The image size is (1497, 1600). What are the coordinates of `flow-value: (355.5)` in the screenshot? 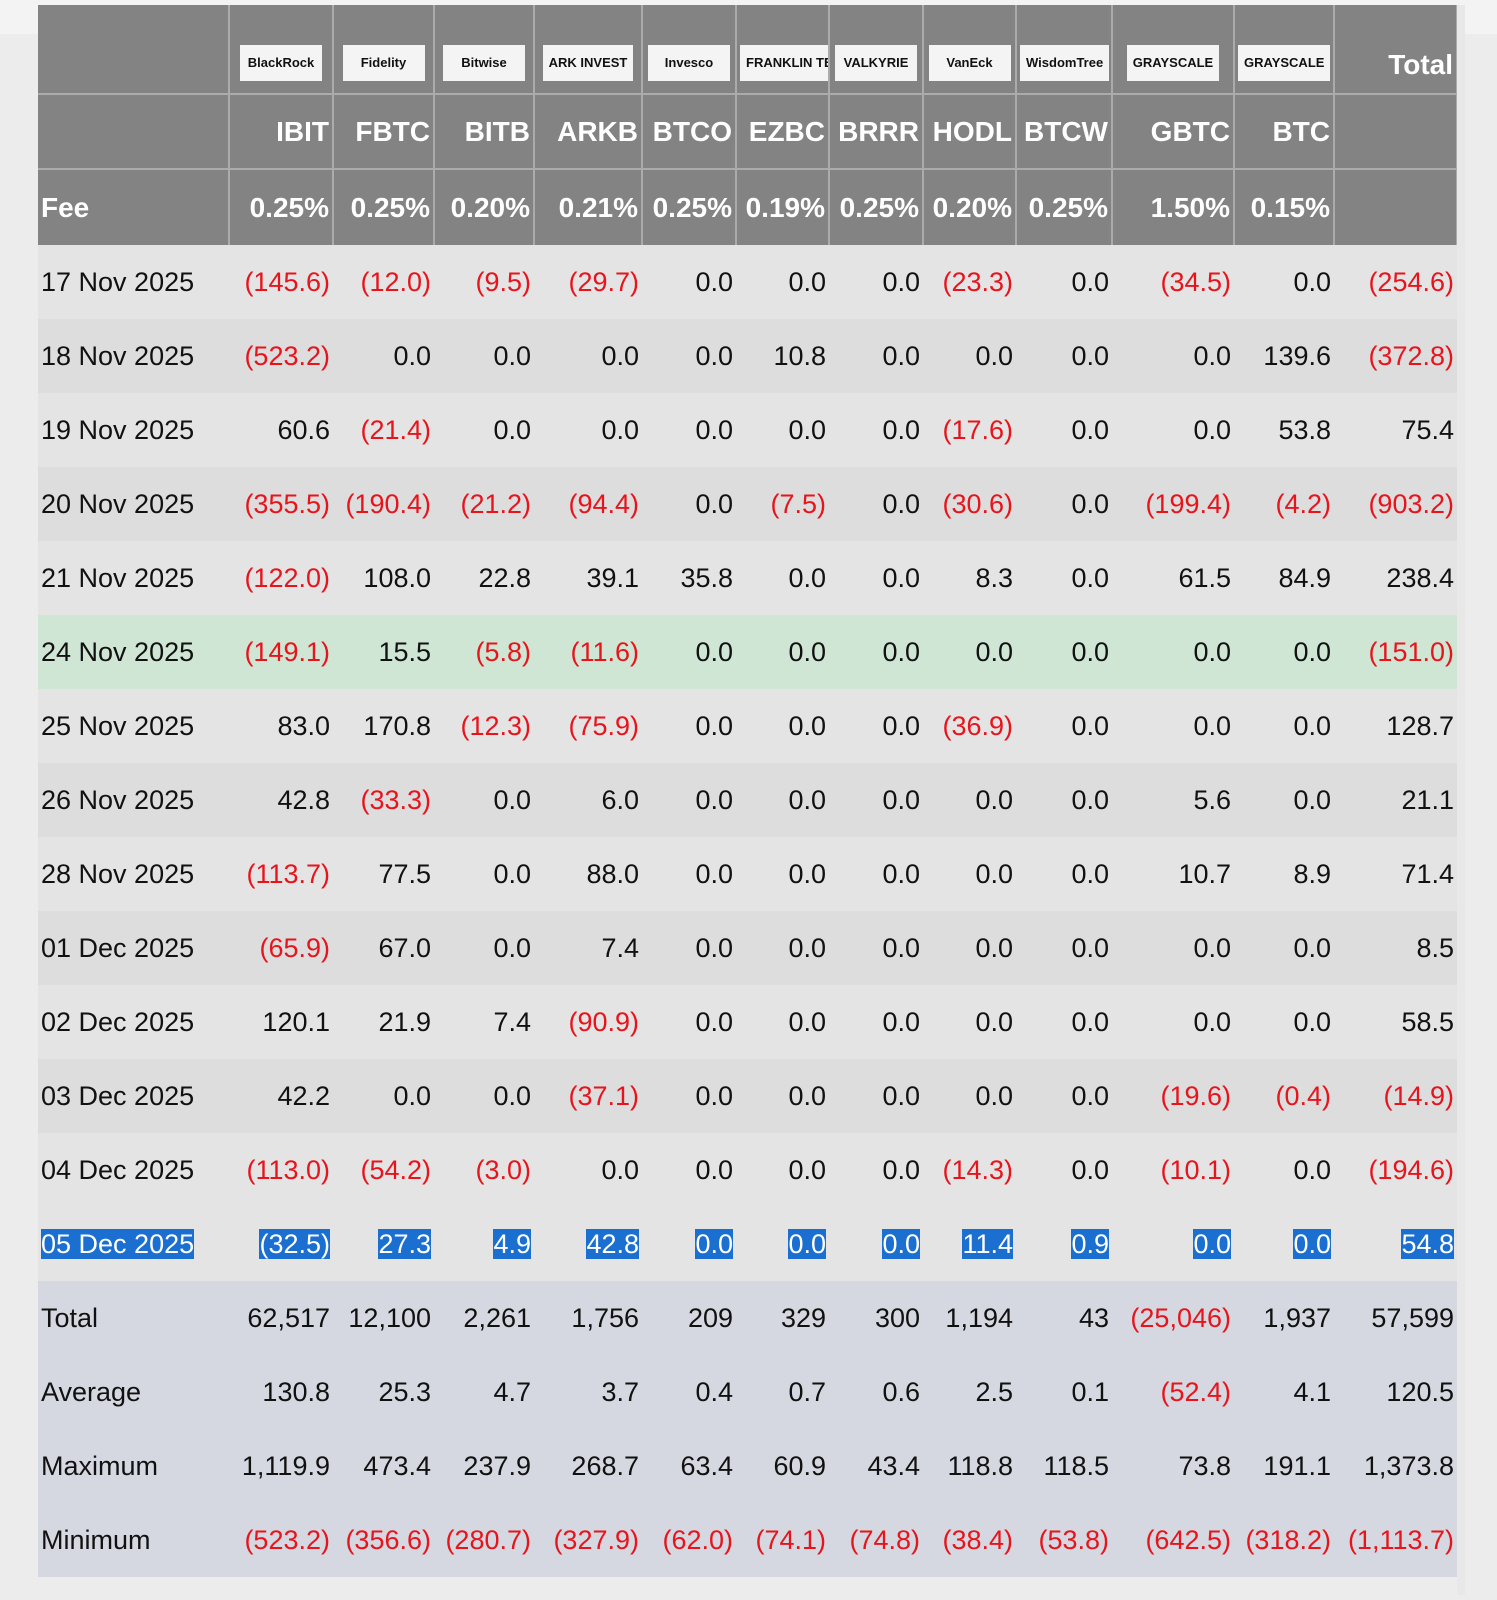 It's located at (287, 503).